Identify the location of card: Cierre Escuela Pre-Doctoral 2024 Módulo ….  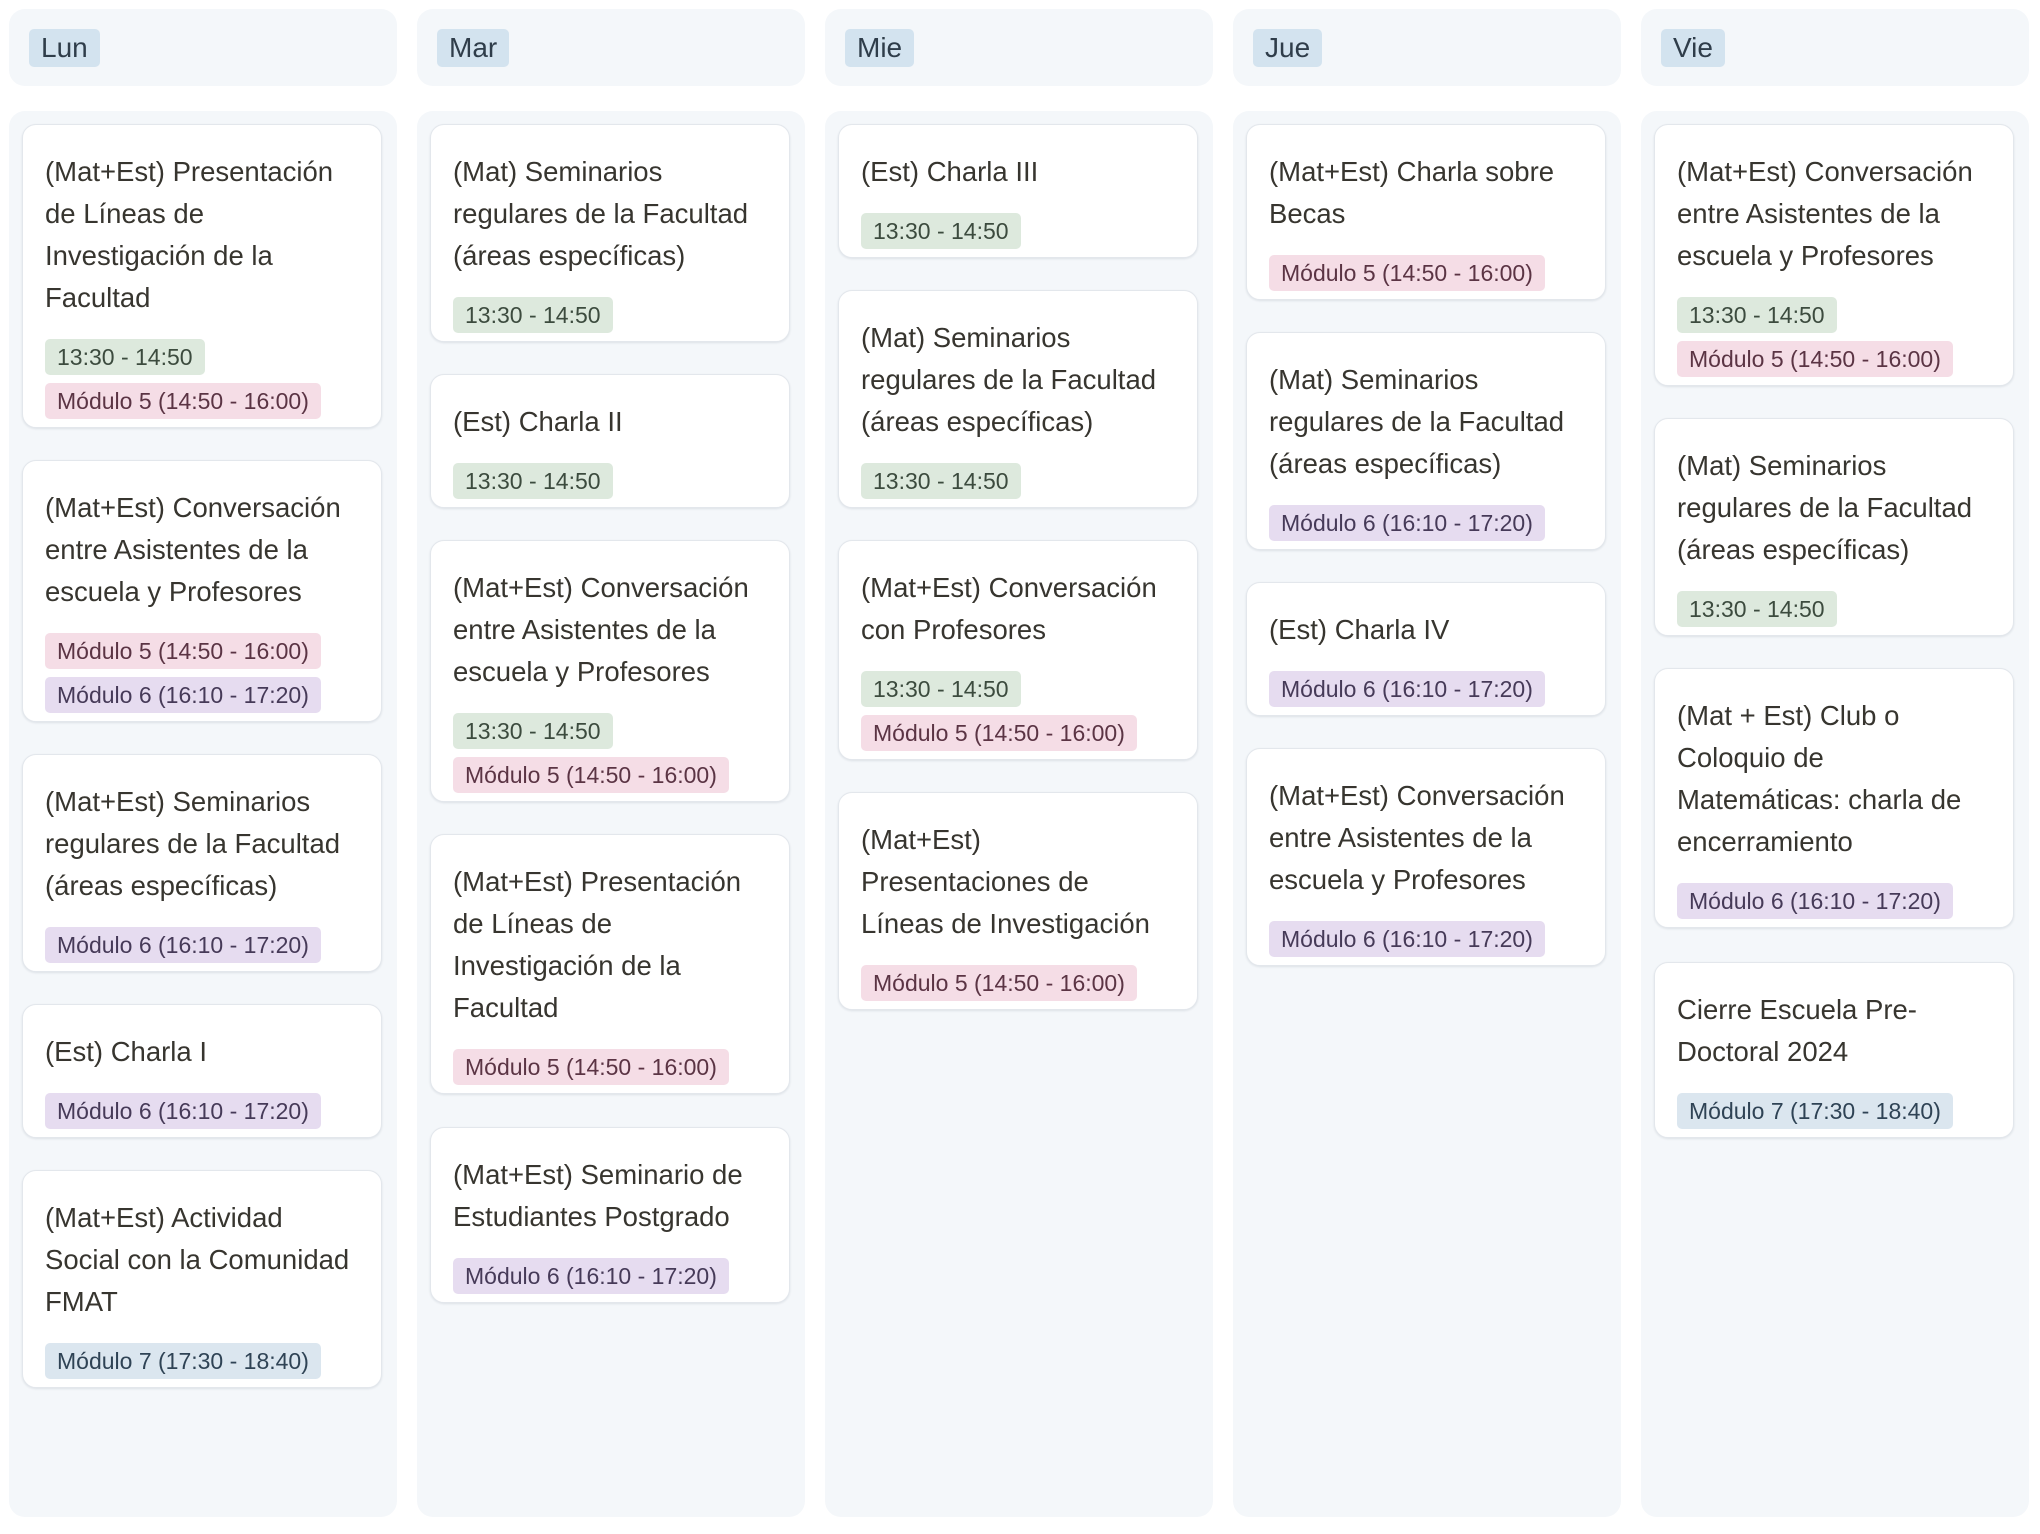
(1834, 1050).